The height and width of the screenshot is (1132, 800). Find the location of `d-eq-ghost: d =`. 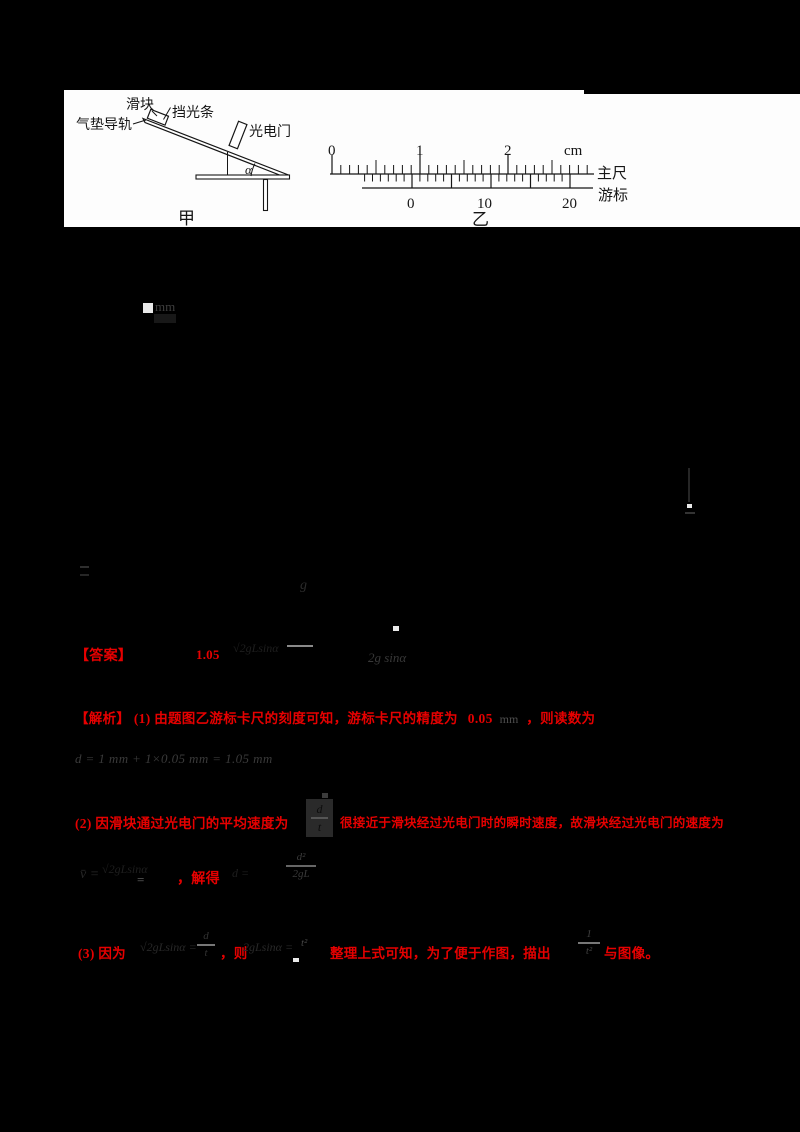

d-eq-ghost: d = is located at coordinates (241, 873).